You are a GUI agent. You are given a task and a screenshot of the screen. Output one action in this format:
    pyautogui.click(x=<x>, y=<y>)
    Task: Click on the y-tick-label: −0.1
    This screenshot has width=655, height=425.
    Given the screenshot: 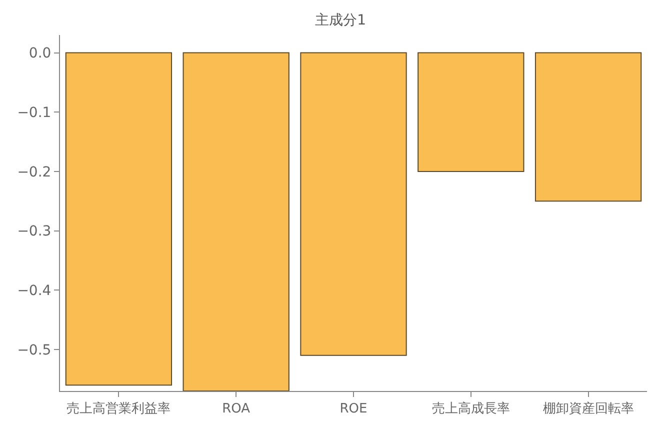 What is the action you would take?
    pyautogui.click(x=34, y=113)
    